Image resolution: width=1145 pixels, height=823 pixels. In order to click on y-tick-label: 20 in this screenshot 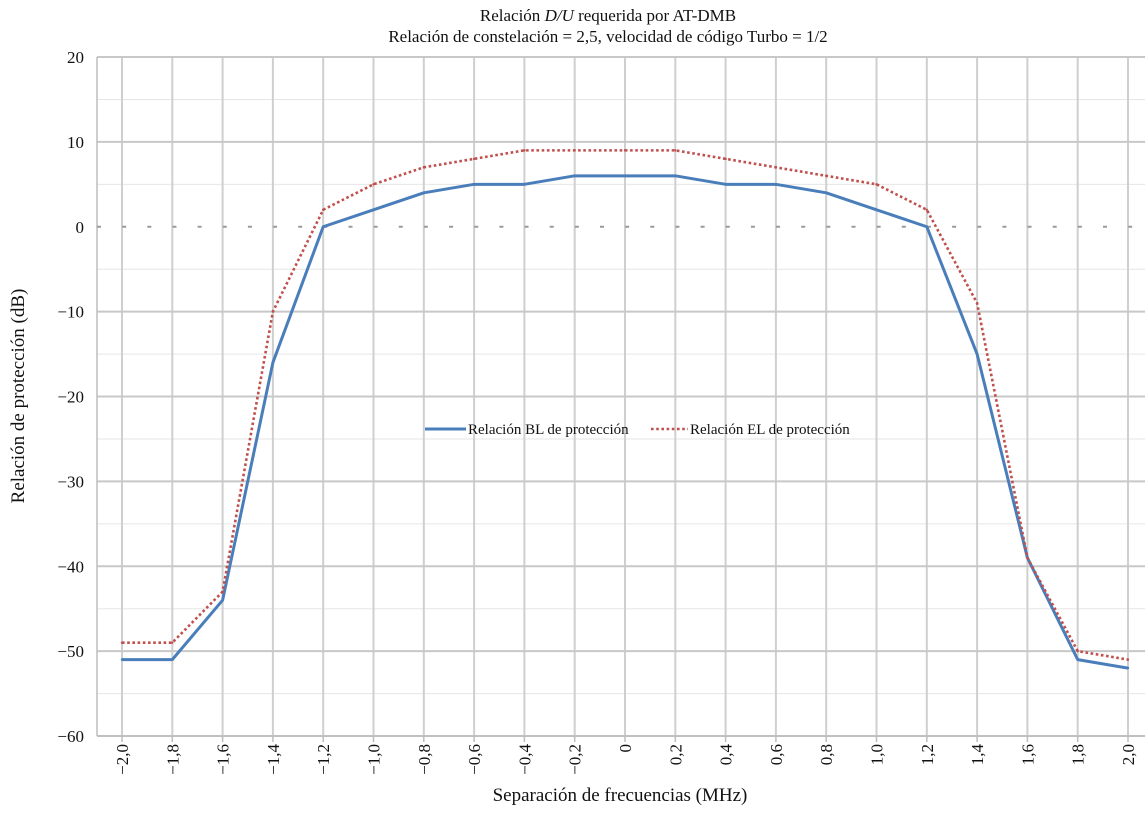, I will do `click(75, 57)`.